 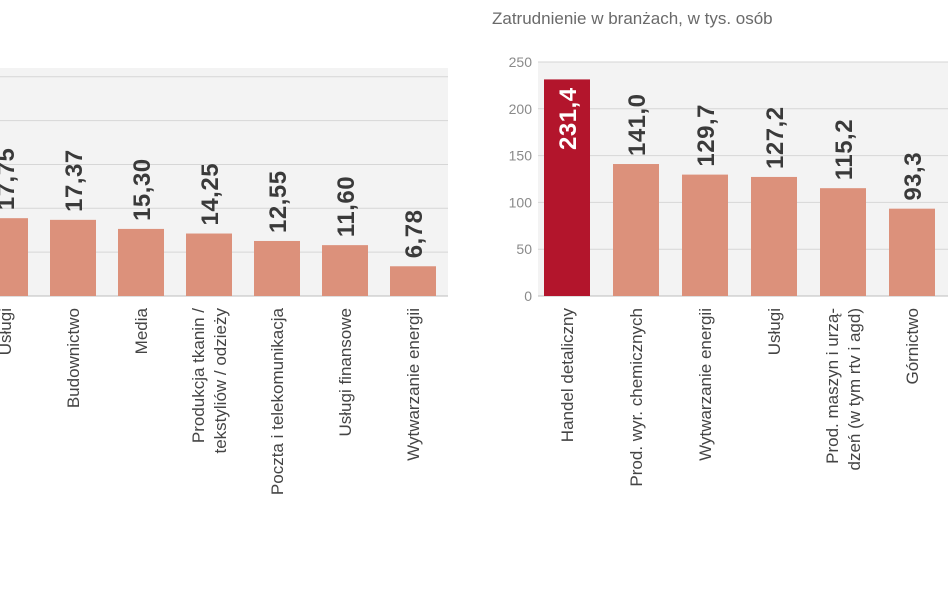 I want to click on category-label: dzeń (w tym rtv i agd), so click(x=854, y=389).